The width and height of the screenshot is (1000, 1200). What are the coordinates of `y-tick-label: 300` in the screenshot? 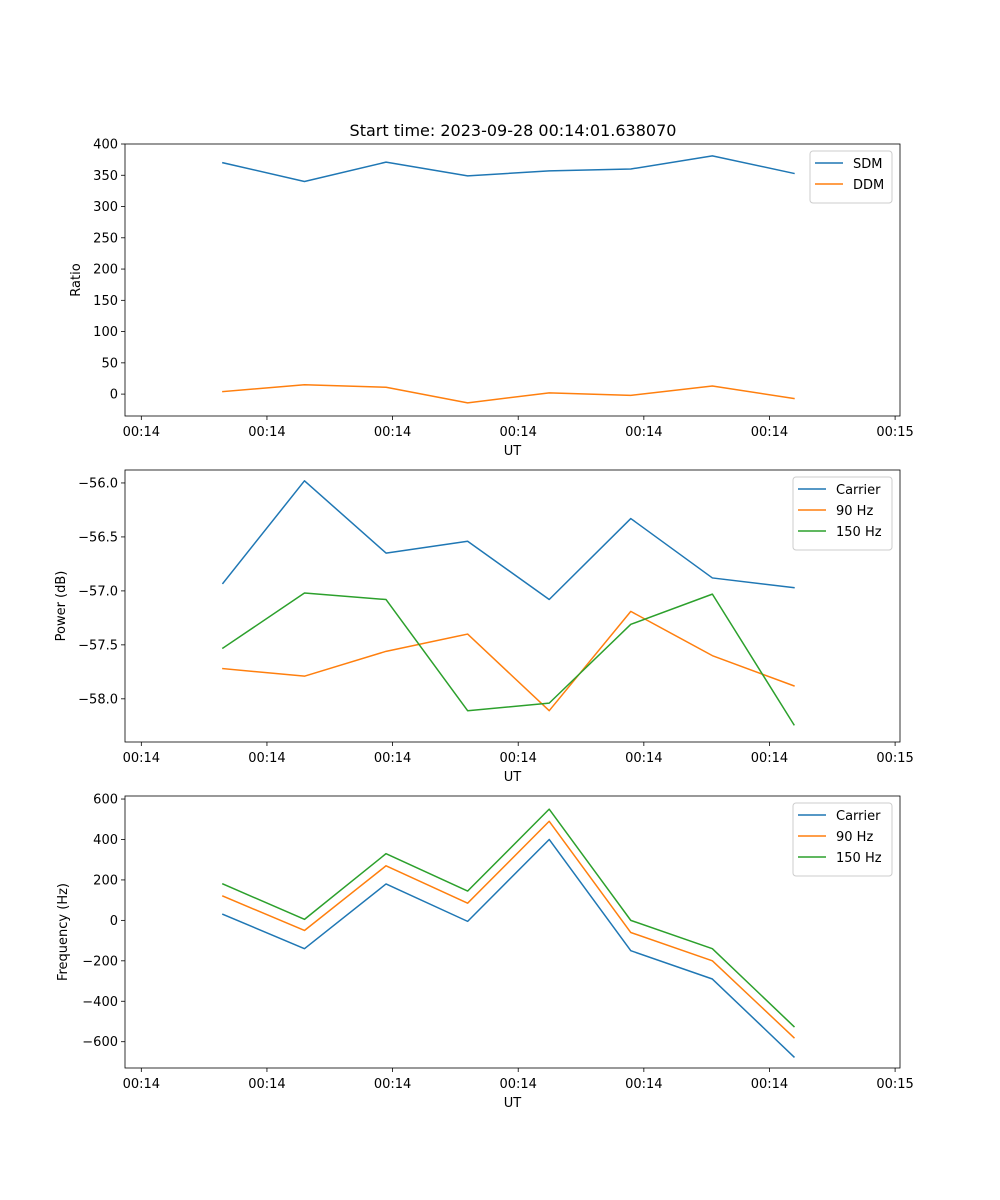 It's located at (105, 207).